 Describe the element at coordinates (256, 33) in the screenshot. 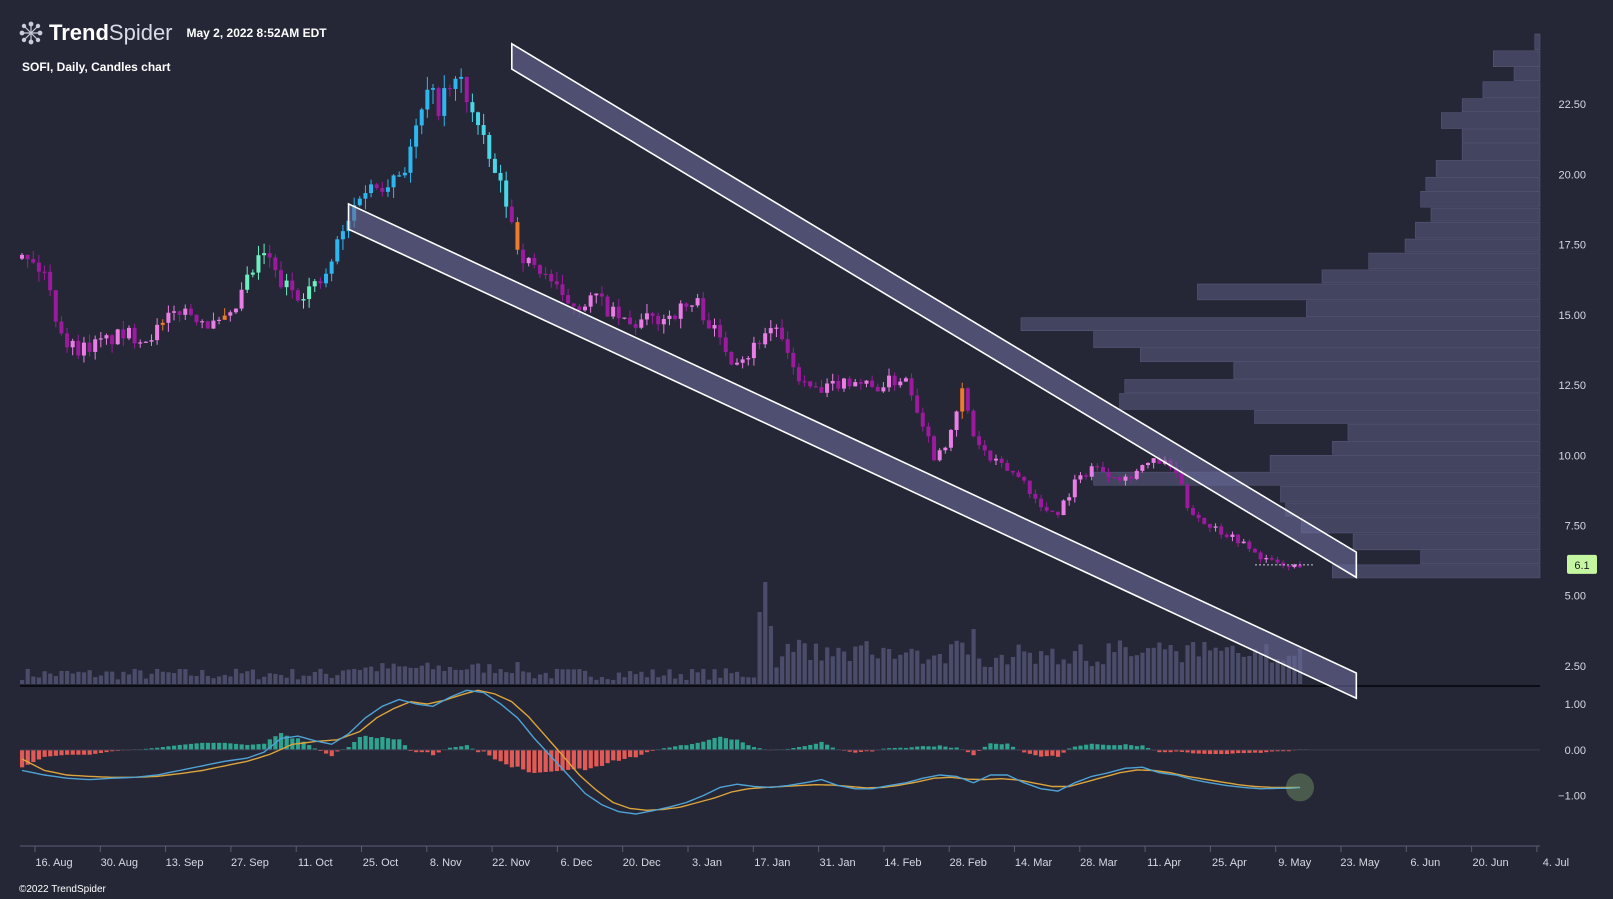

I see `timestamp: May 2, 2022 8:52AM EDT` at that location.